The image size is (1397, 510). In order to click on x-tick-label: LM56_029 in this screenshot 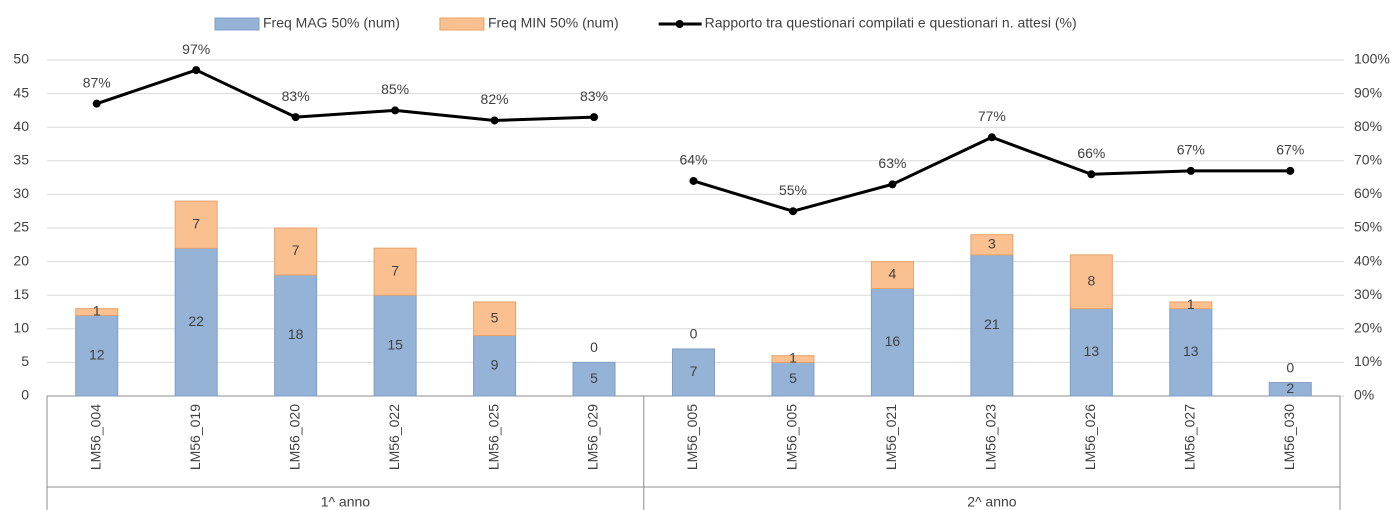, I will do `click(593, 437)`.